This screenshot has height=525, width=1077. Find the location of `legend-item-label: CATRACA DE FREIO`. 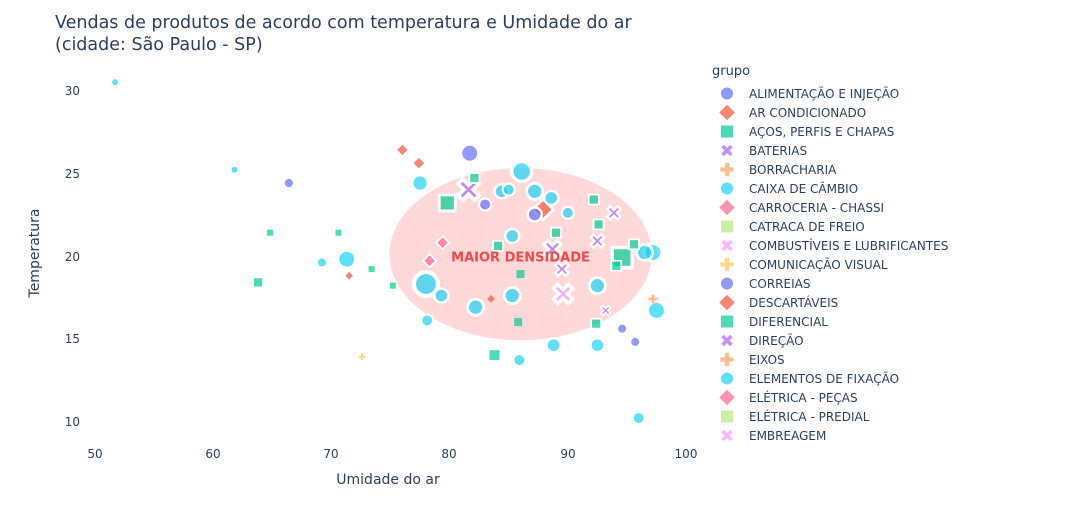

legend-item-label: CATRACA DE FREIO is located at coordinates (807, 226).